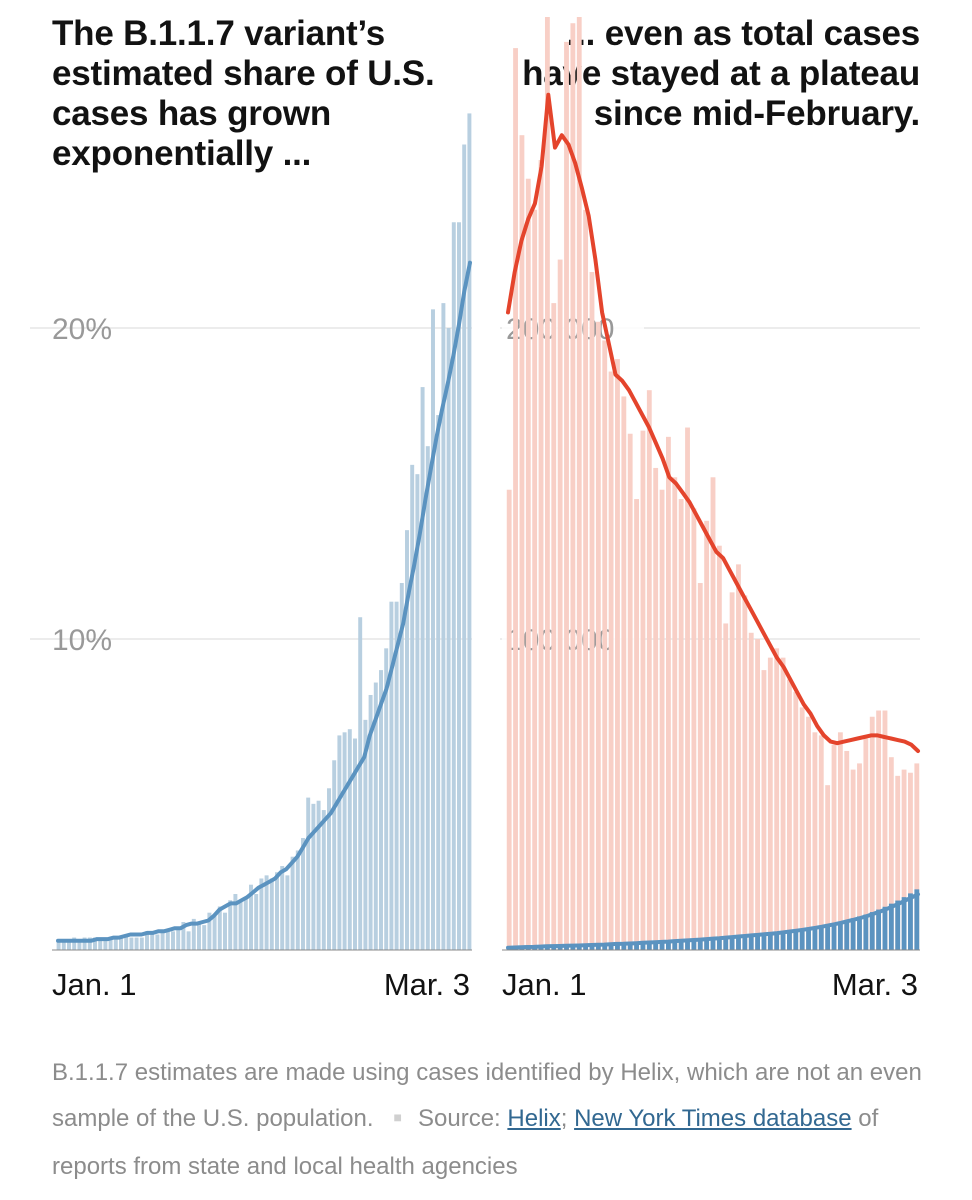 The width and height of the screenshot is (972, 1200). I want to click on helix-link: Helix, so click(534, 1118).